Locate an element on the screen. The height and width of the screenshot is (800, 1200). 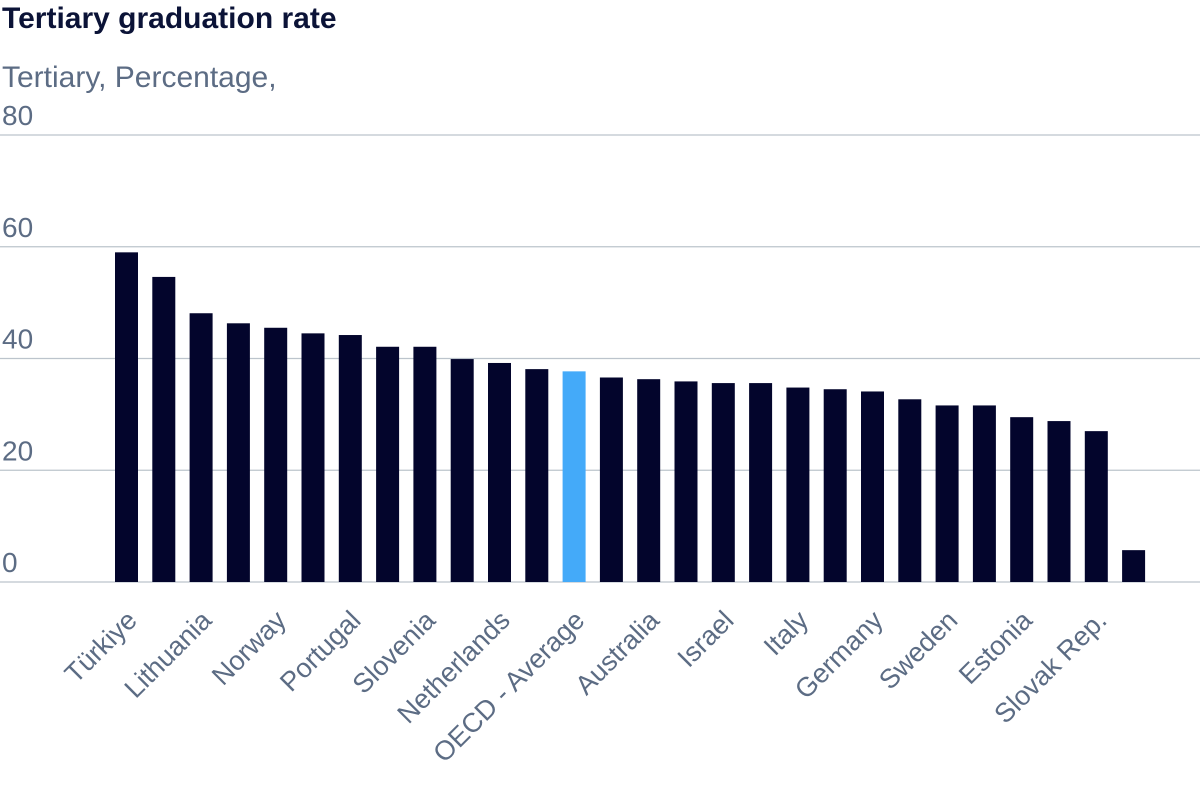
y-tick-label: 0 is located at coordinates (10, 562).